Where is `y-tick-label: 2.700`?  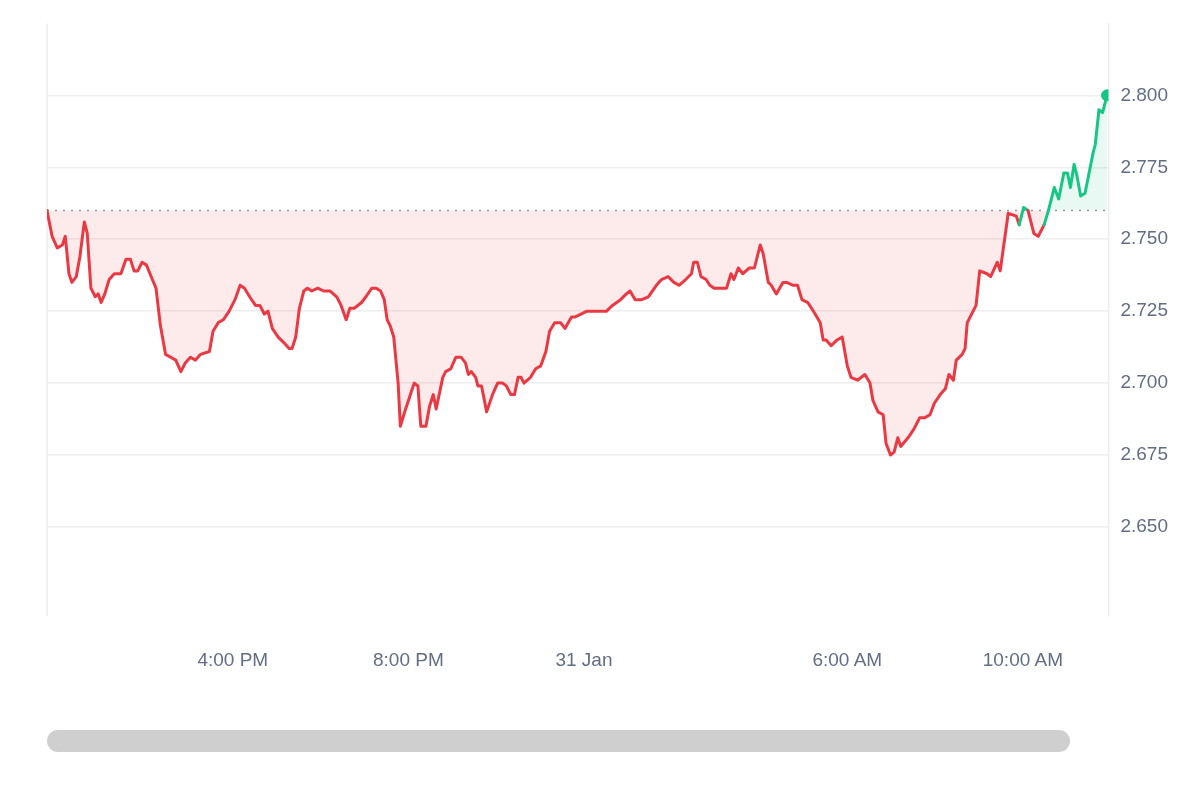
y-tick-label: 2.700 is located at coordinates (1144, 382).